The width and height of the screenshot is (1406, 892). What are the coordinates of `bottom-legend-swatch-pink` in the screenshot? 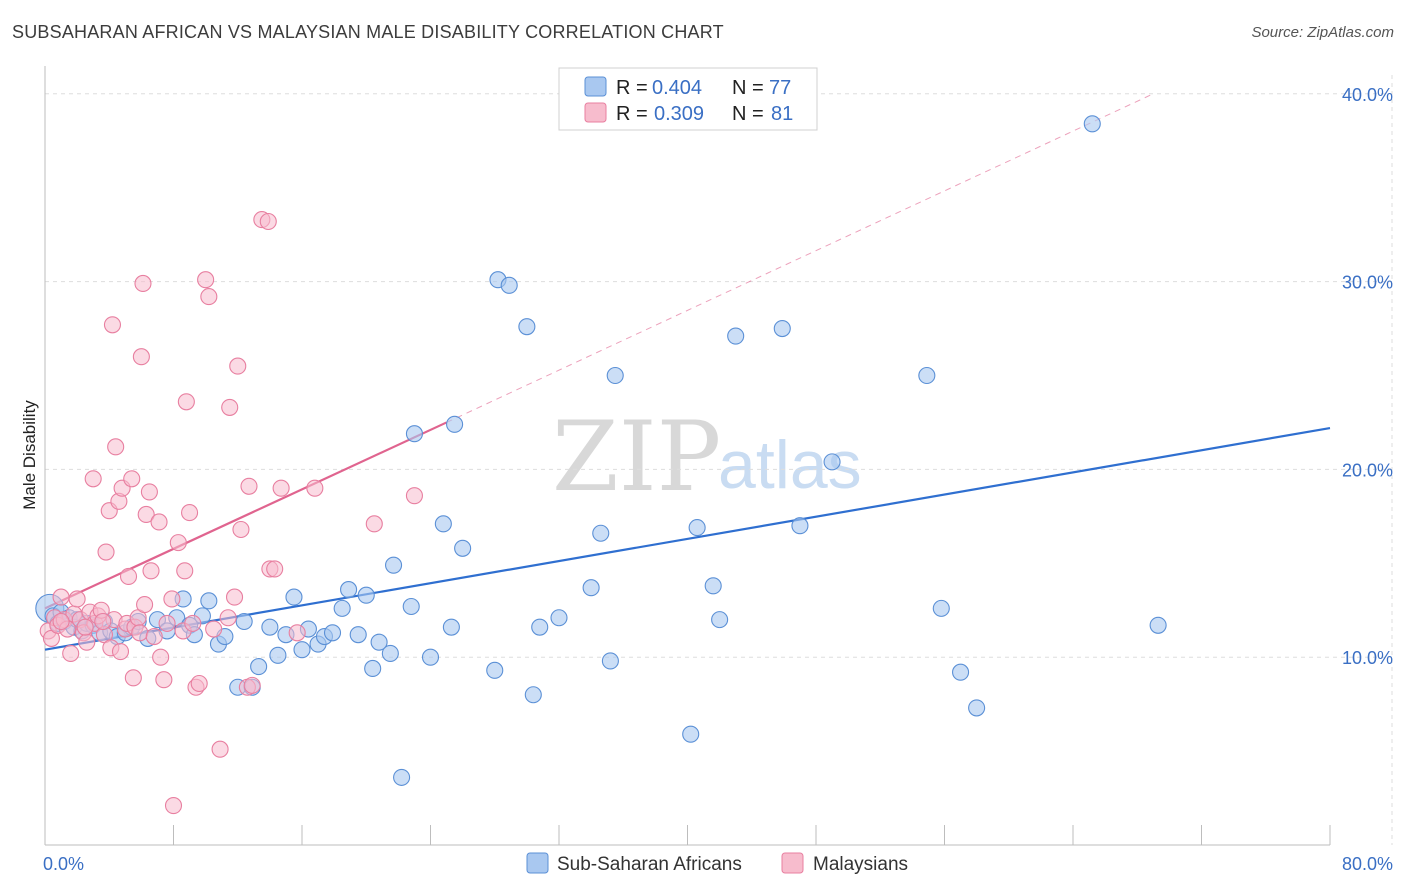 It's located at (792, 863).